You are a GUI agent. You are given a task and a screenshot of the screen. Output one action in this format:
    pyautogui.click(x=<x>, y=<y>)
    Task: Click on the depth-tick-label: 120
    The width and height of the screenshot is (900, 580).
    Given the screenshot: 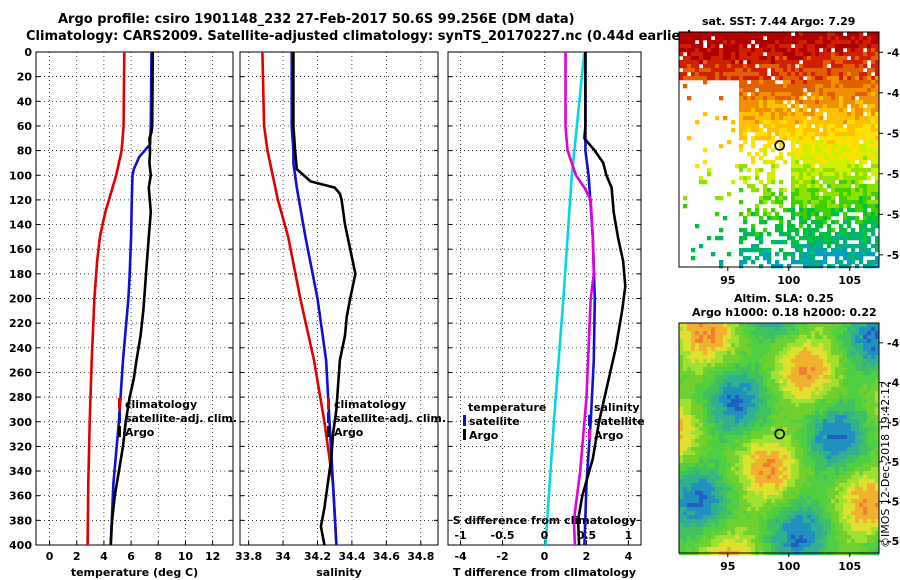 What is the action you would take?
    pyautogui.click(x=20, y=200)
    